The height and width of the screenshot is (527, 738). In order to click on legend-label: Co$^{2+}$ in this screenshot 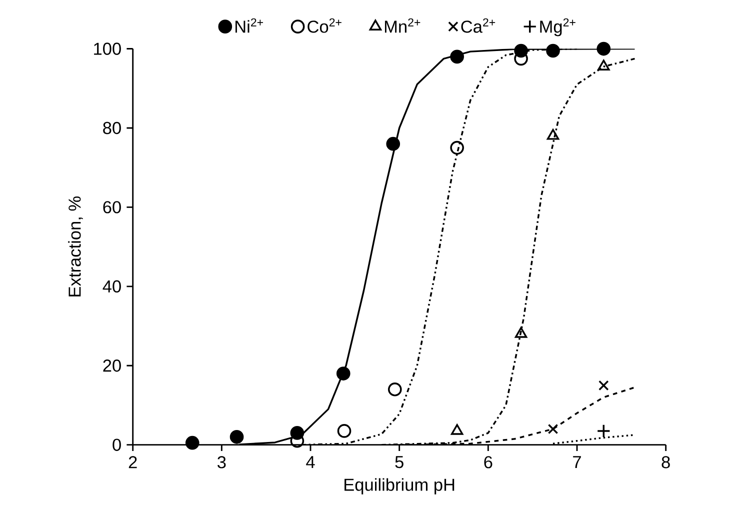, I will do `click(325, 25)`.